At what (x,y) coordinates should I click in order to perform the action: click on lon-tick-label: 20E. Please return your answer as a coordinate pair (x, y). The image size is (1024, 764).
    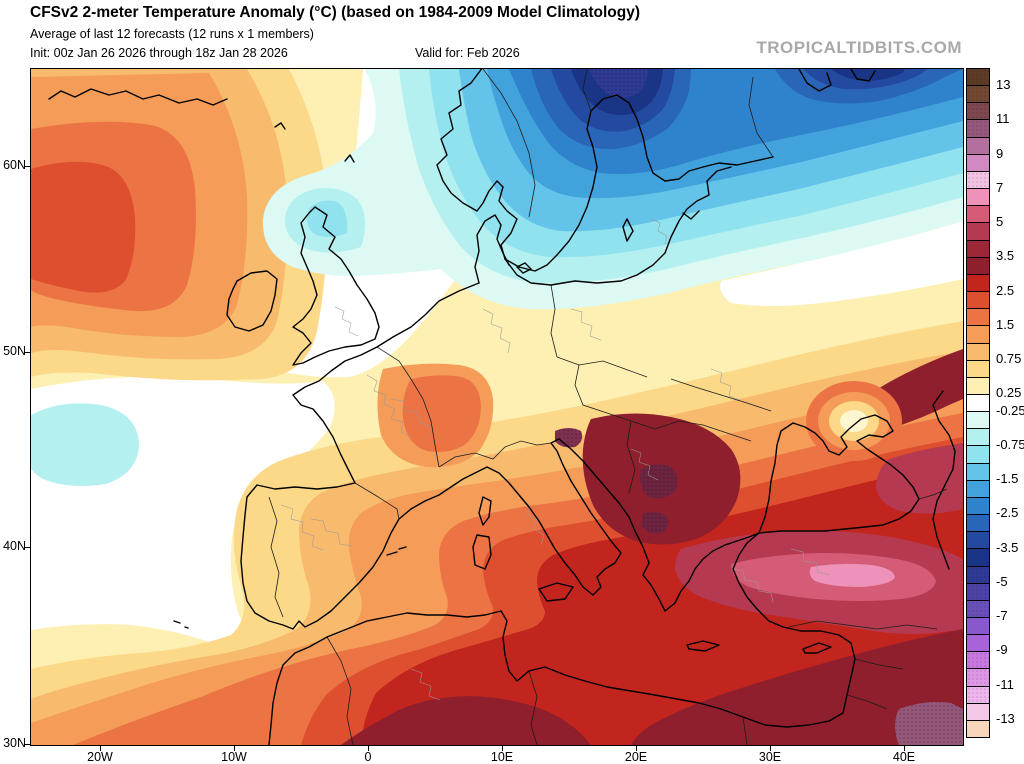
    Looking at the image, I should click on (636, 757).